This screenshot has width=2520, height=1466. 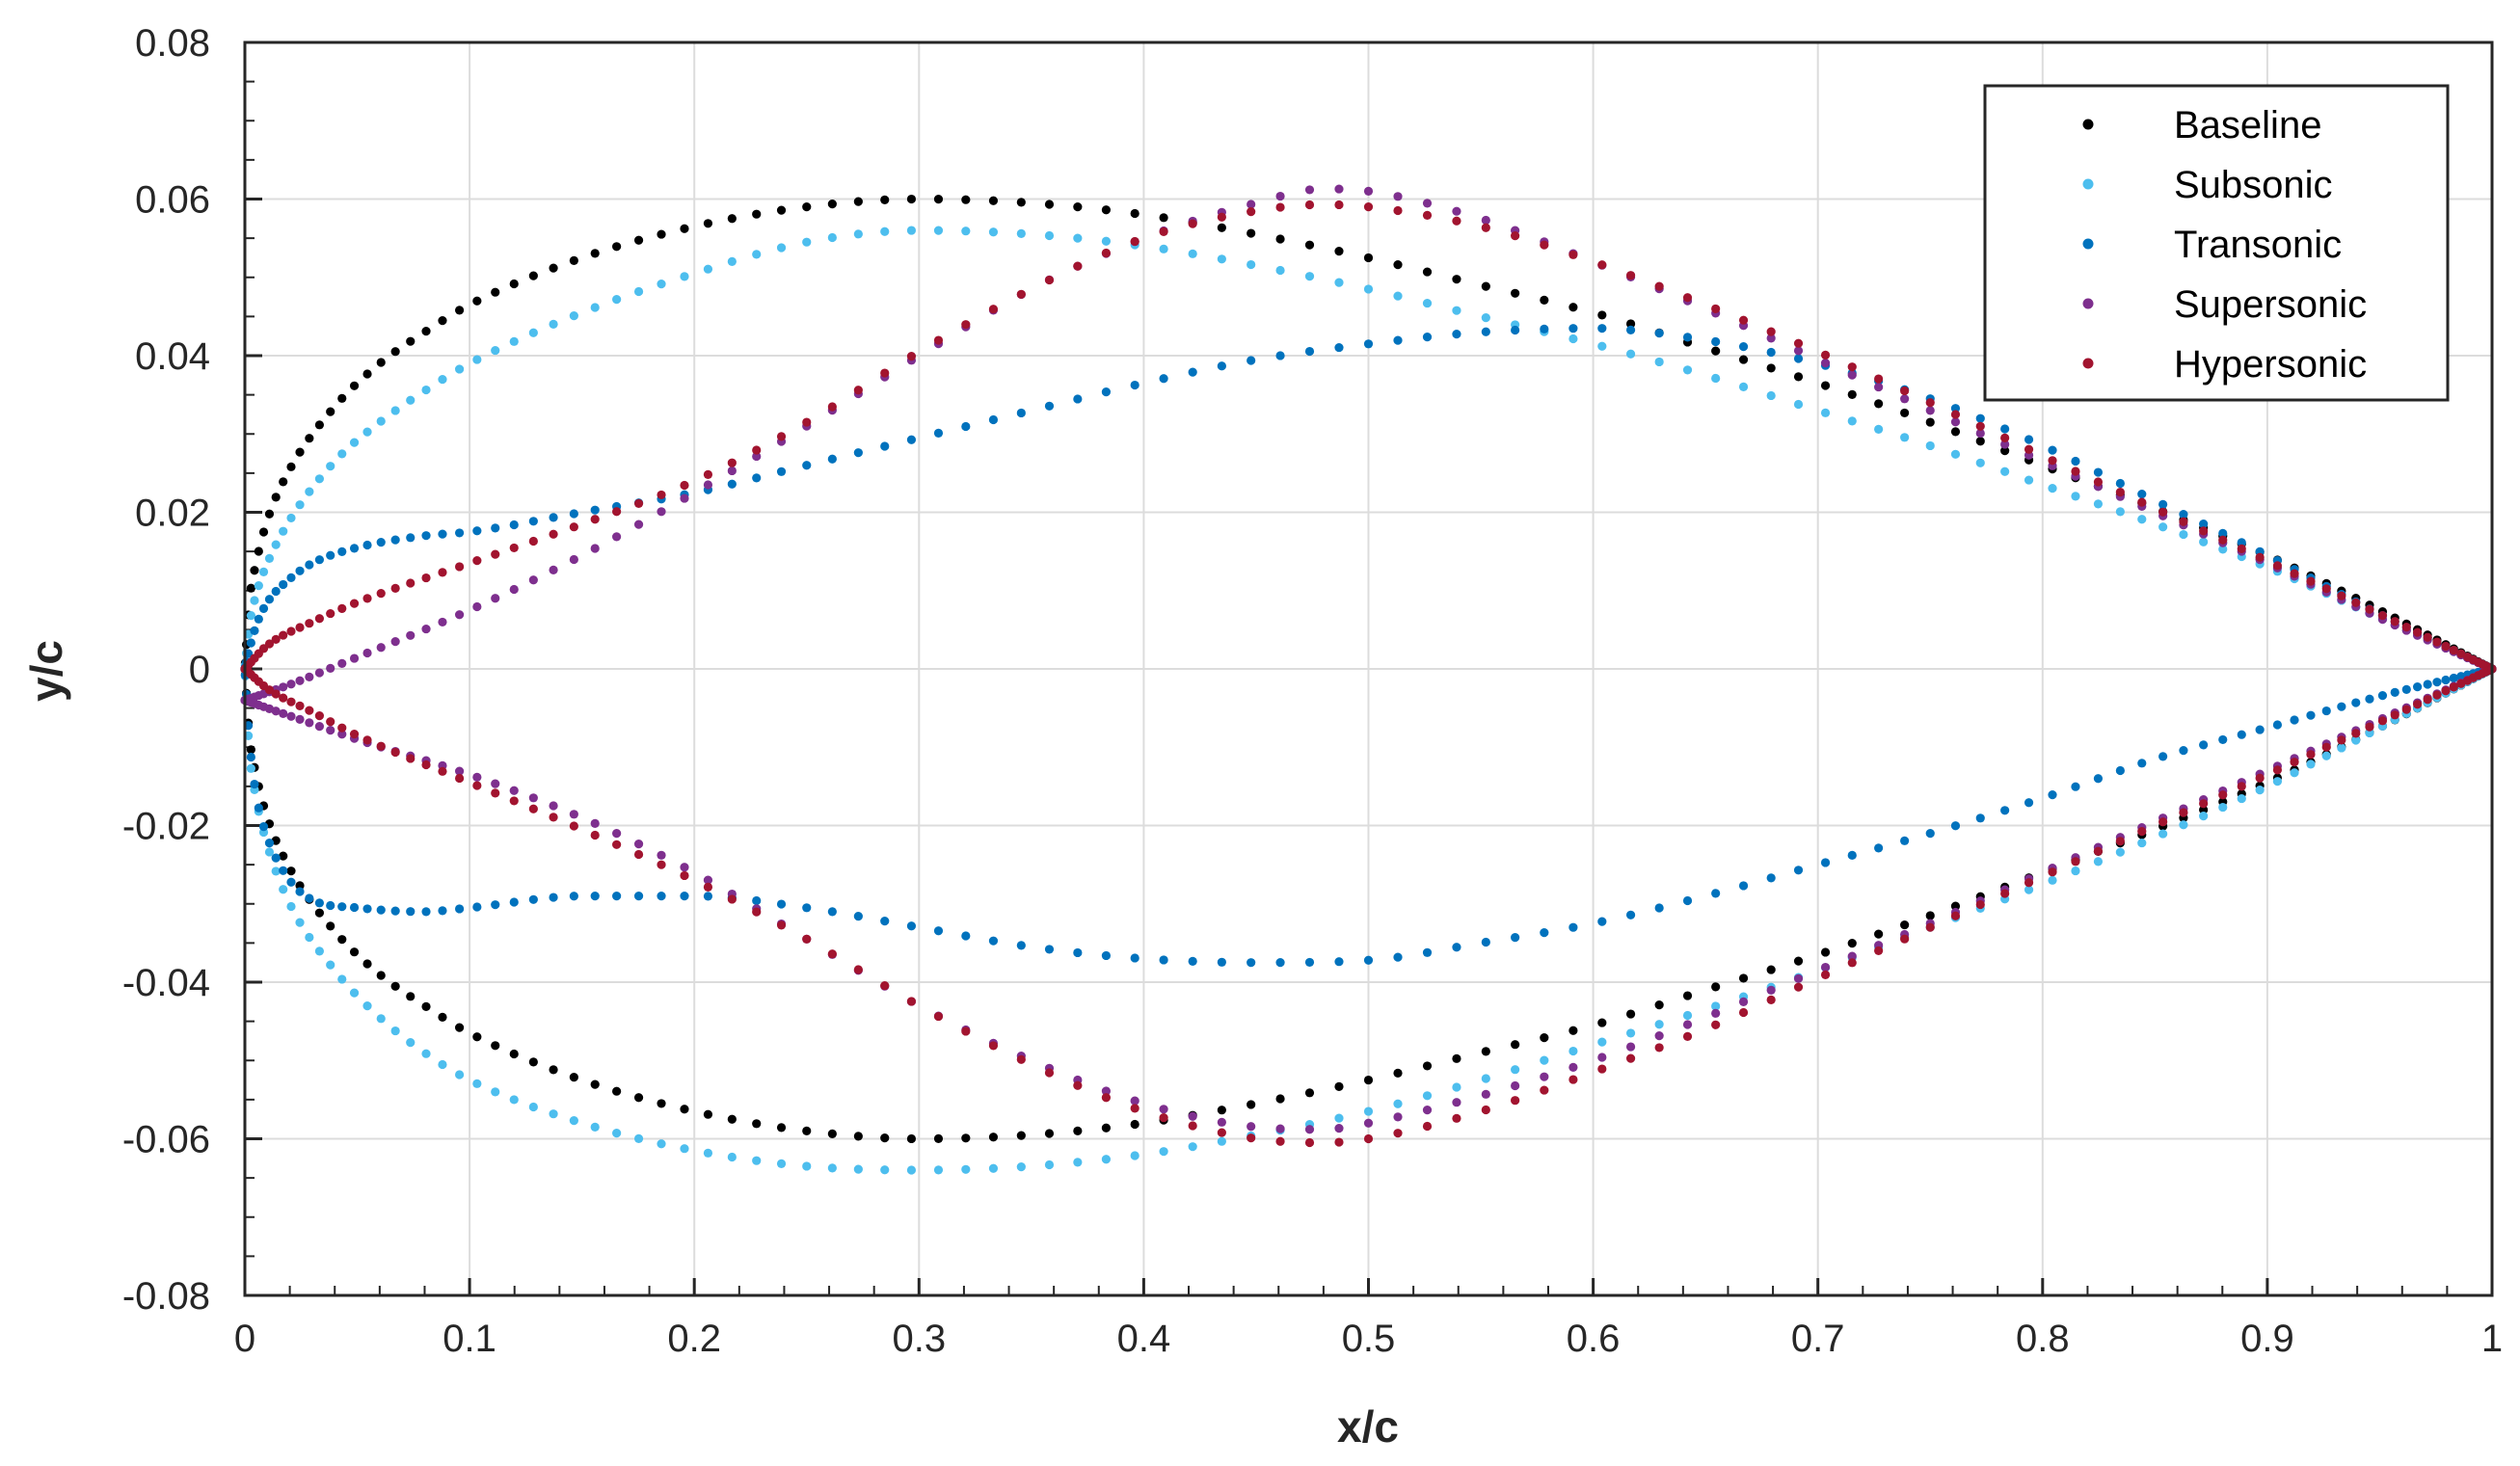 What do you see at coordinates (2088, 124) in the screenshot?
I see `legend-marker-baseline` at bounding box center [2088, 124].